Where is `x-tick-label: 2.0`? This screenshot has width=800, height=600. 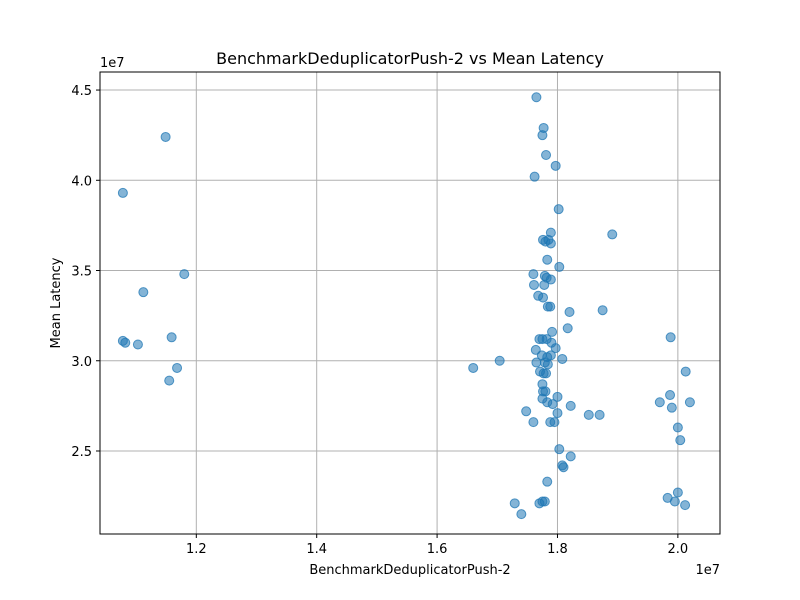
x-tick-label: 2.0 is located at coordinates (678, 549).